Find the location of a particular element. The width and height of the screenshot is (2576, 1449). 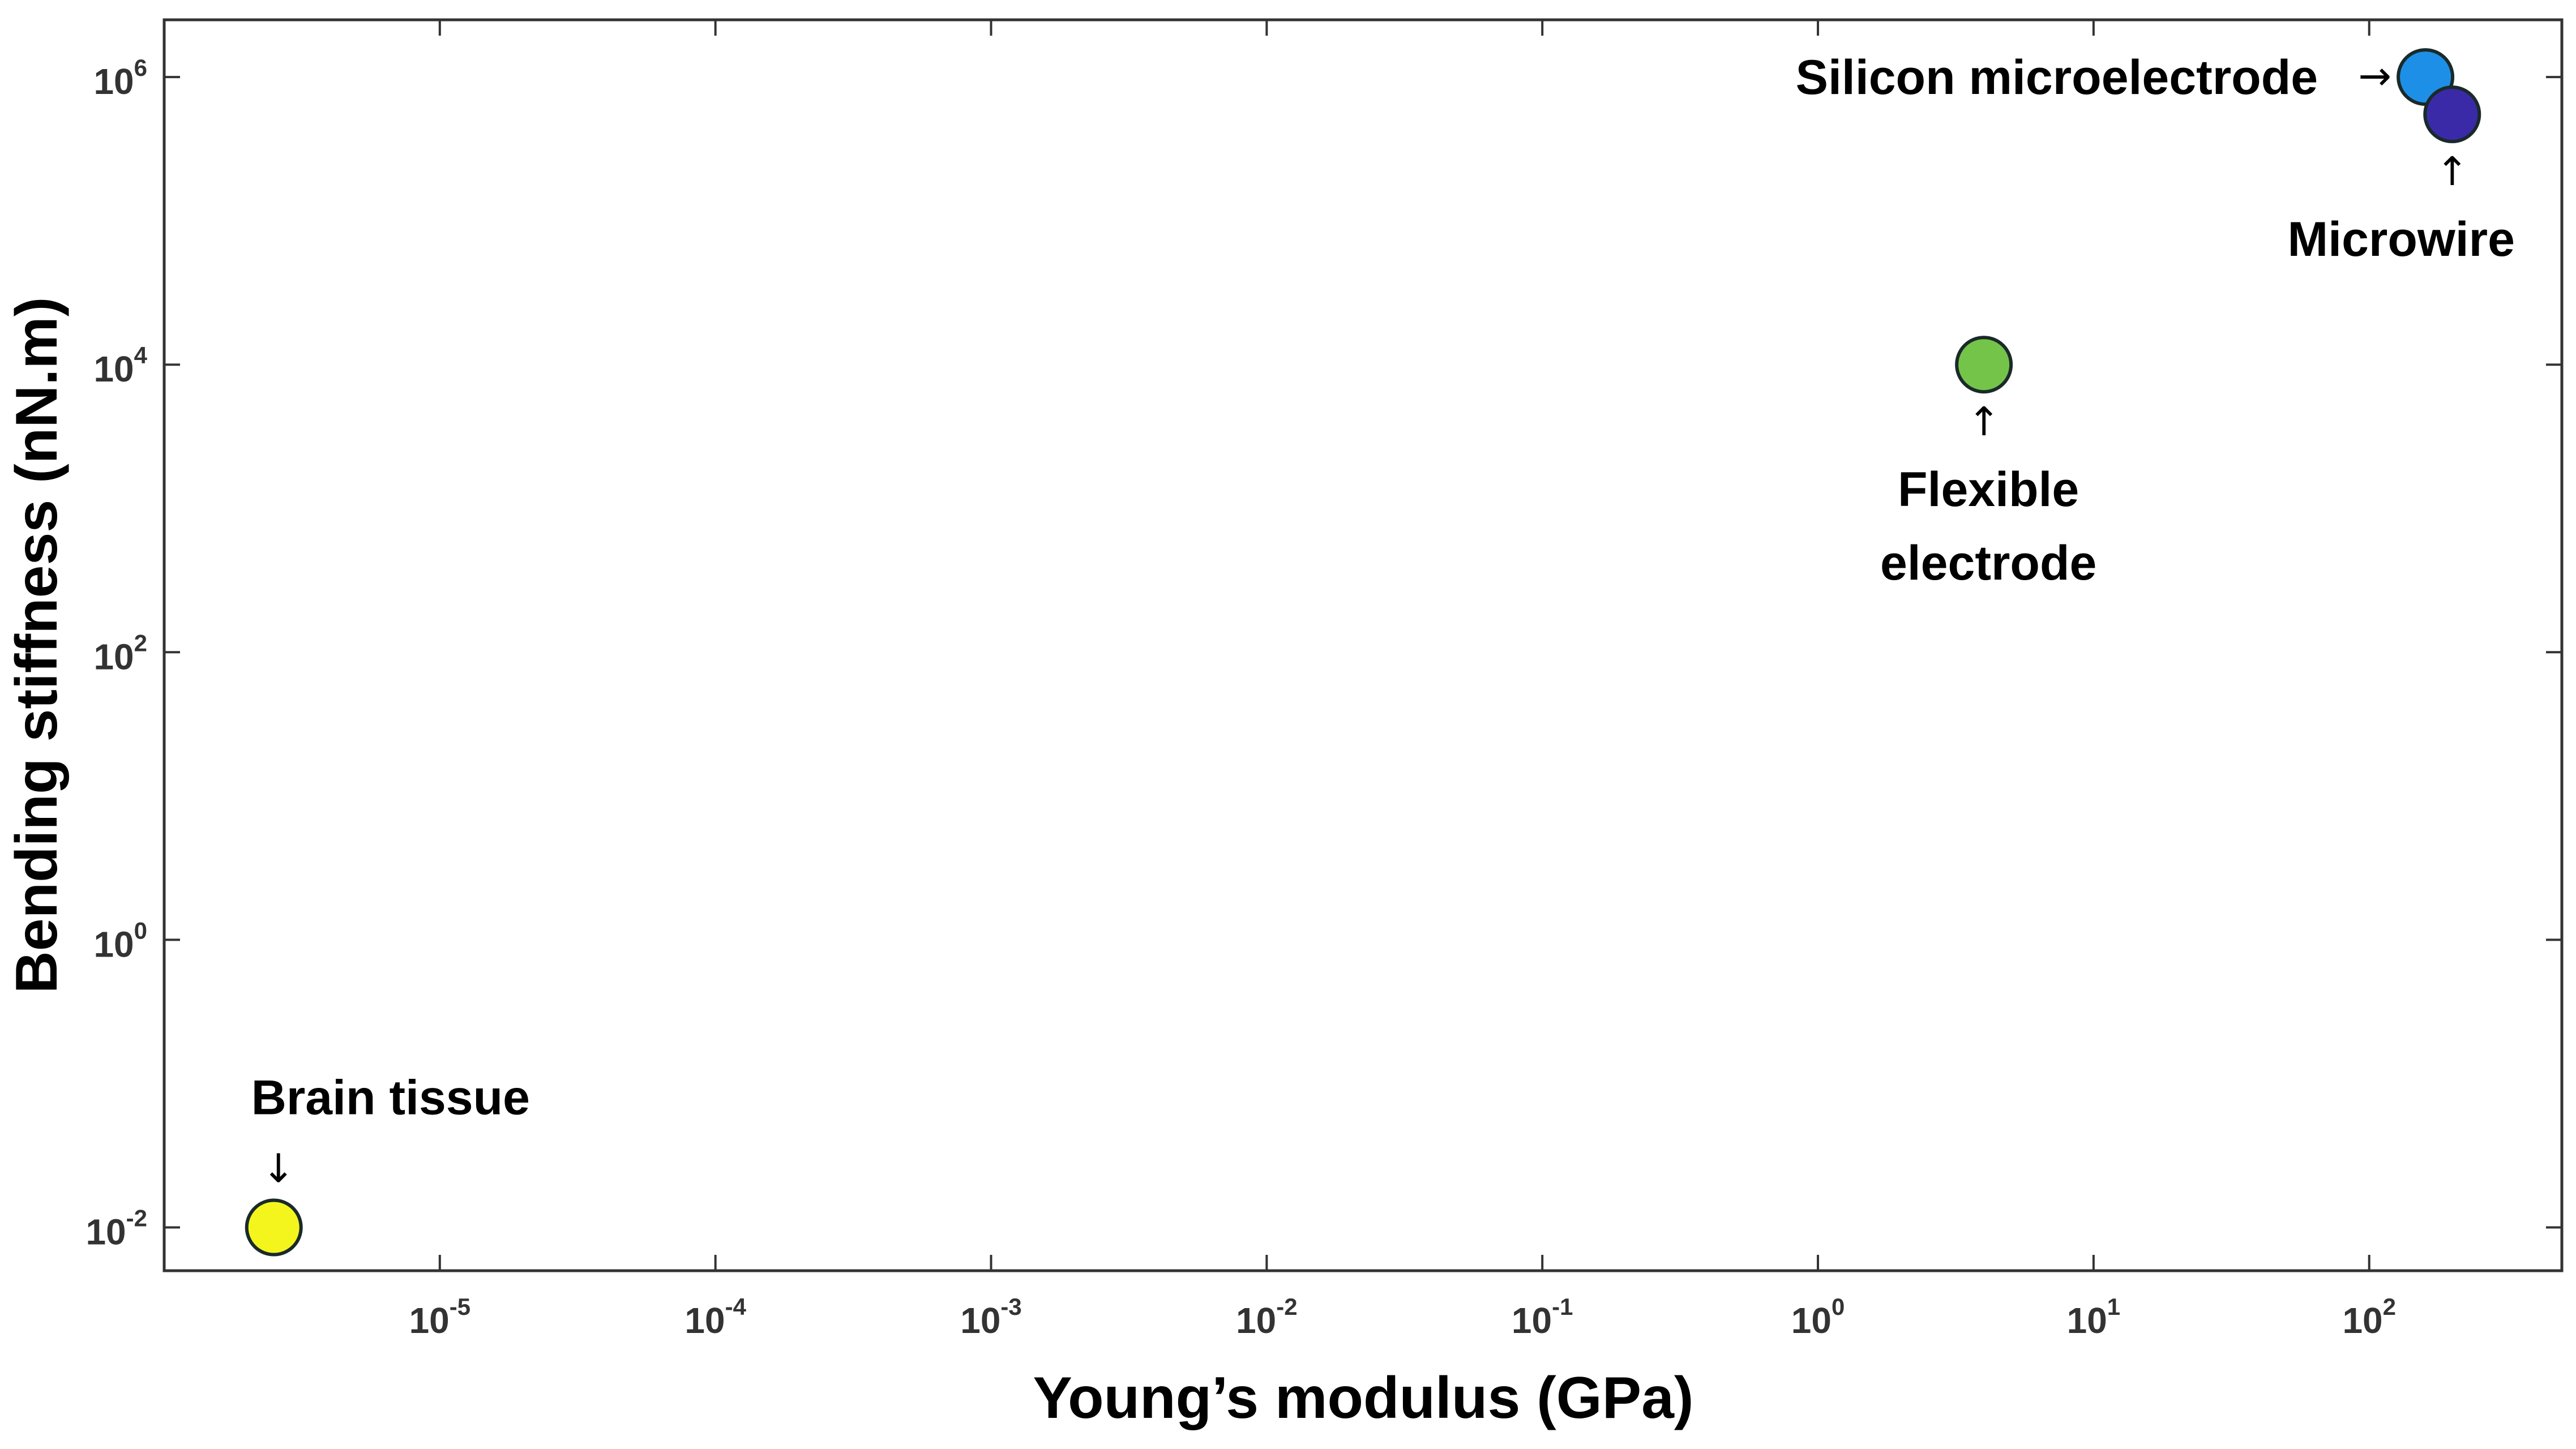

annotation-label: Flexible is located at coordinates (1988, 489).